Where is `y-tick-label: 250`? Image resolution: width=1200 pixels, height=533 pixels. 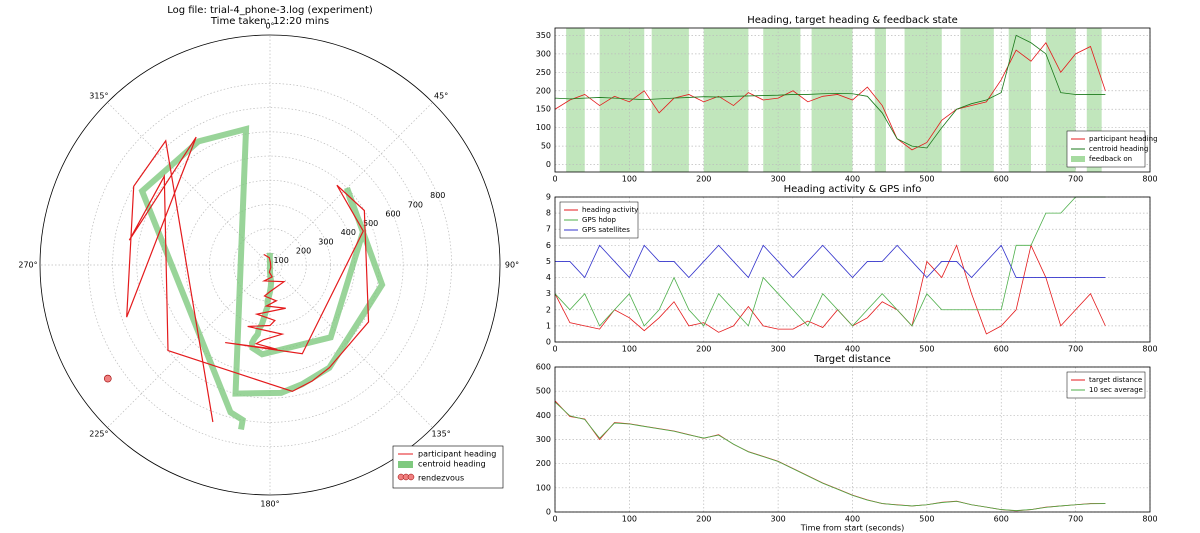 y-tick-label: 250 is located at coordinates (543, 72).